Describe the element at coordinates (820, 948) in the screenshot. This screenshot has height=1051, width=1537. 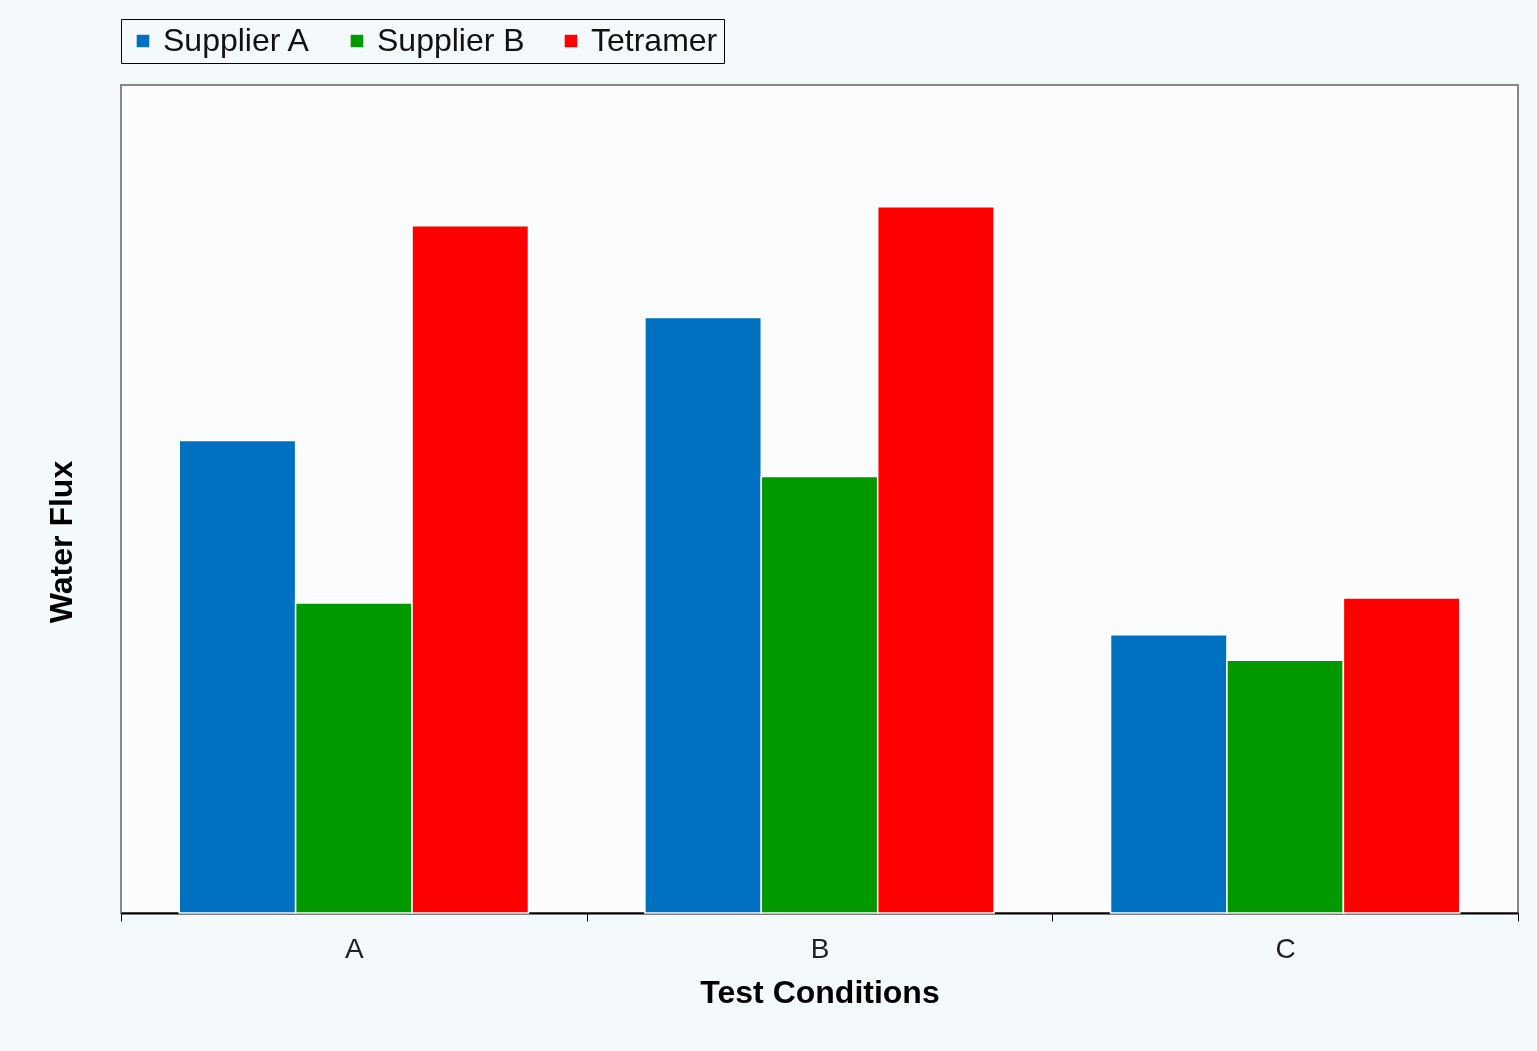
I see `x-tick-label: B` at that location.